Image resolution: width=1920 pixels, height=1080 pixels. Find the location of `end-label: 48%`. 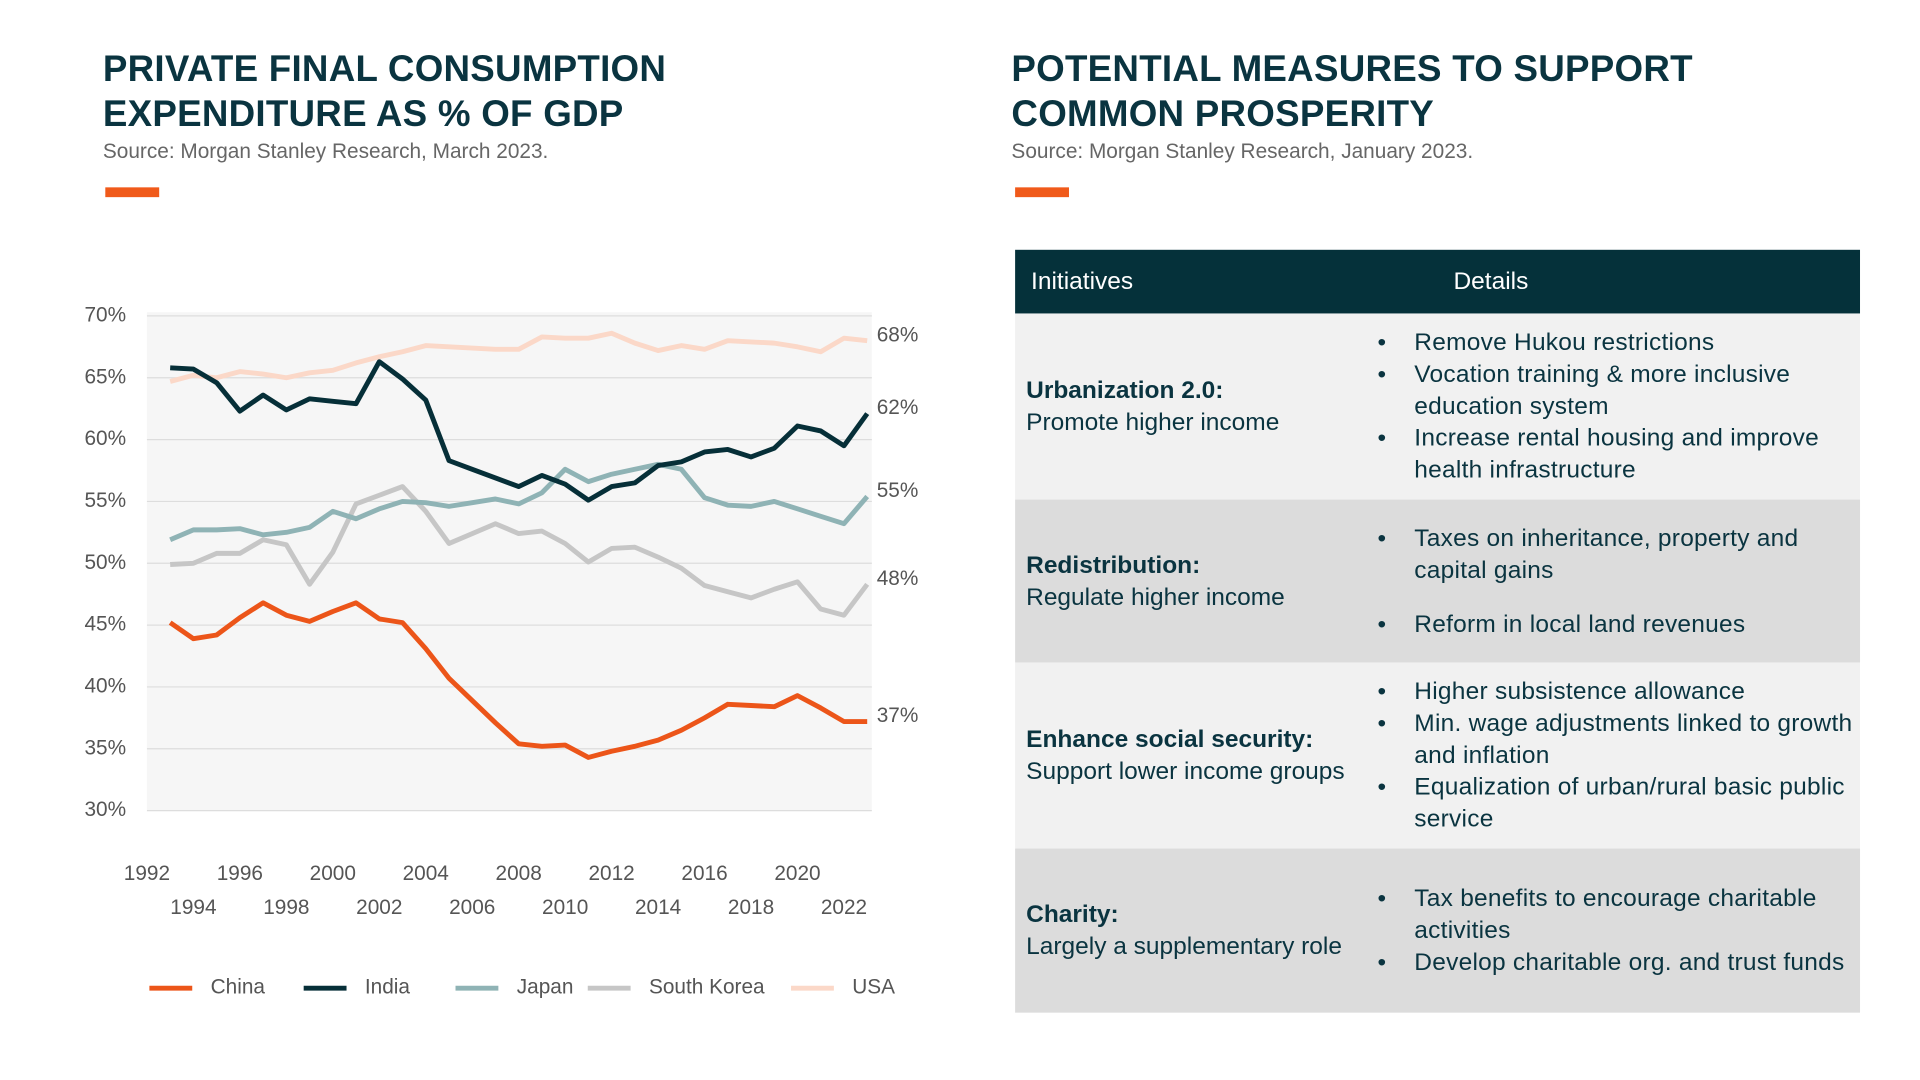

end-label: 48% is located at coordinates (898, 578).